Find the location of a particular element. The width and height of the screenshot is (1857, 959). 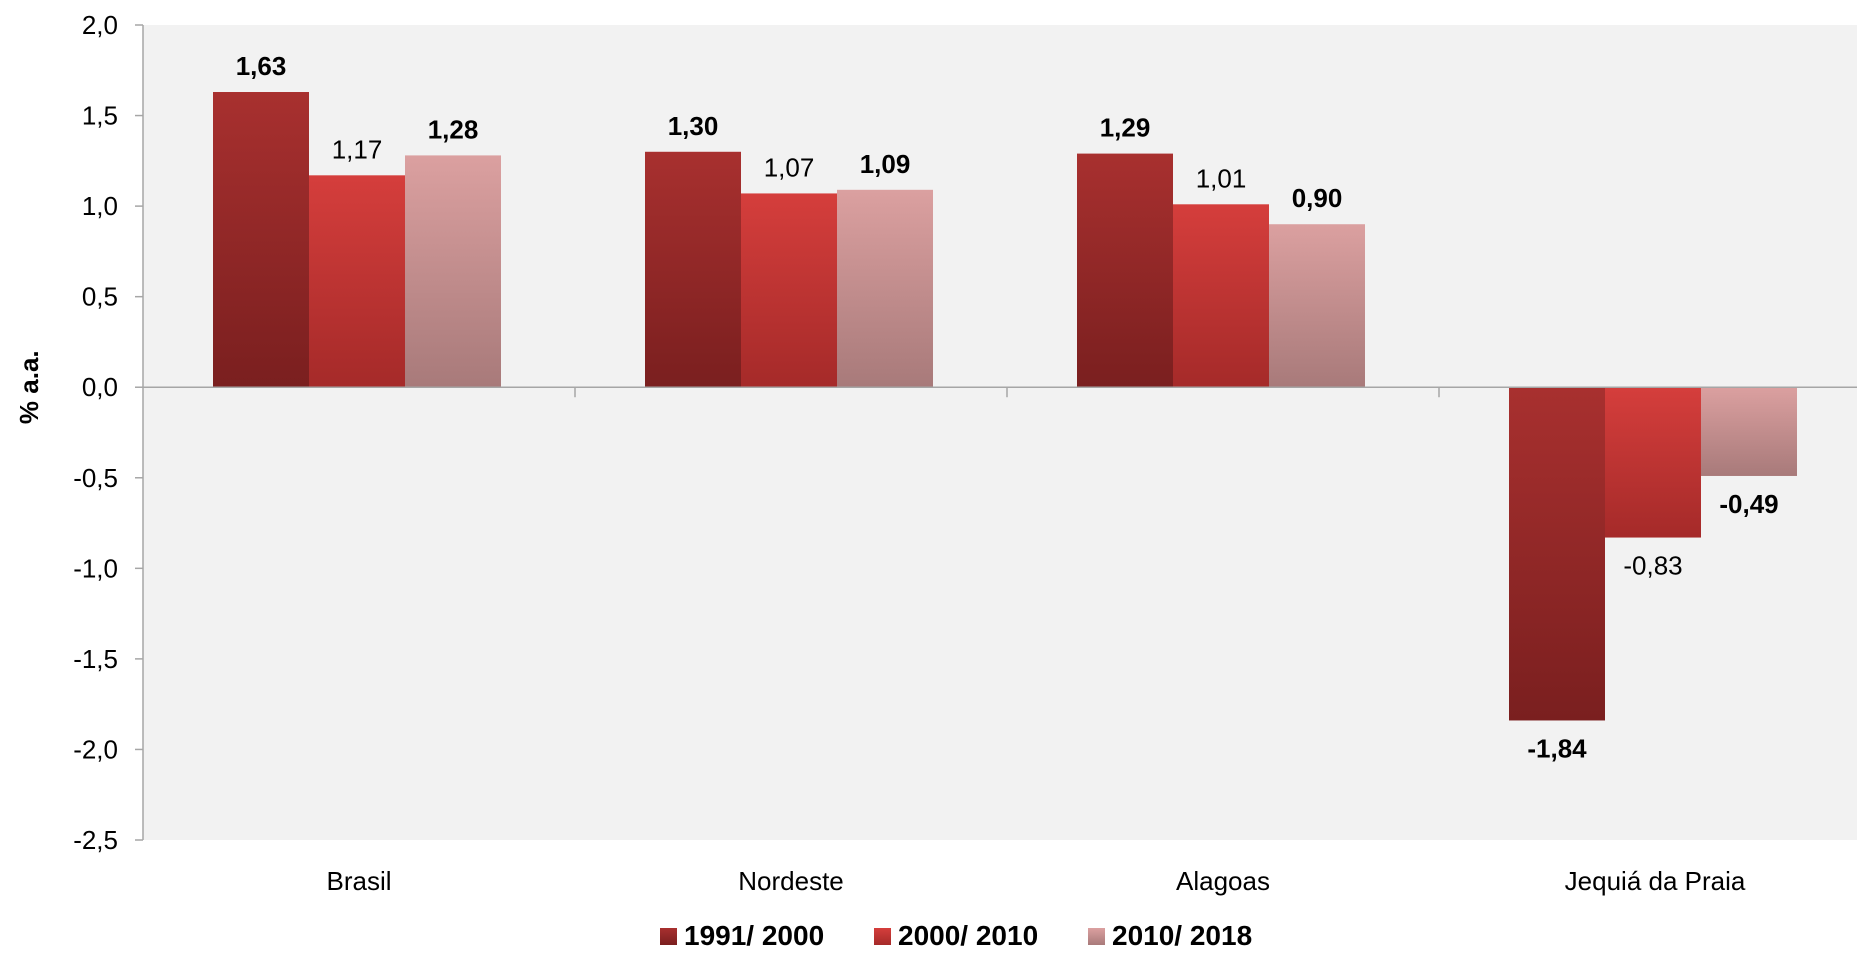

x-tick-label: Nordeste is located at coordinates (791, 881).